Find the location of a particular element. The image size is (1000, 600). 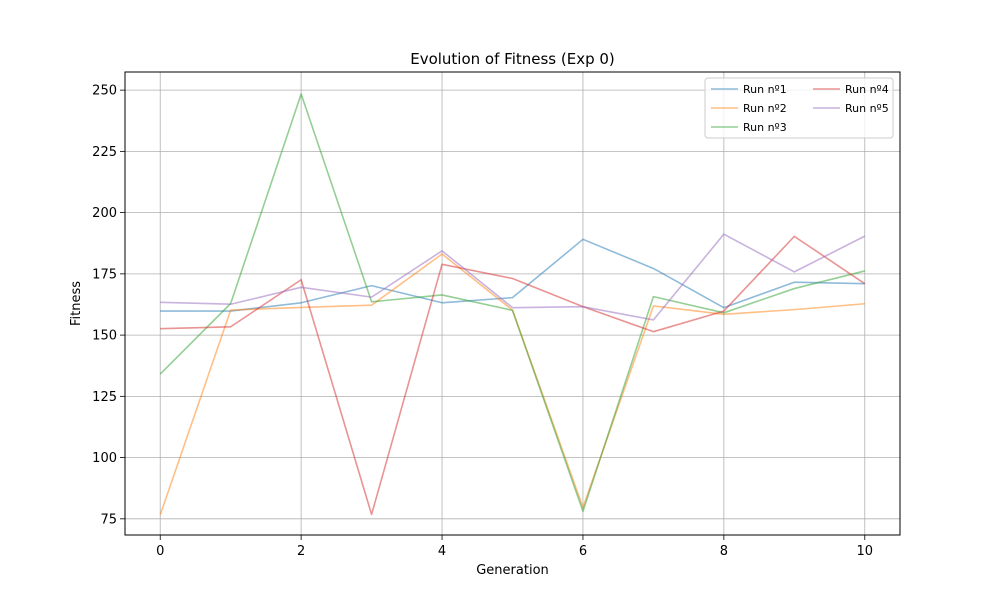

y-tick-label: 150 is located at coordinates (104, 336).